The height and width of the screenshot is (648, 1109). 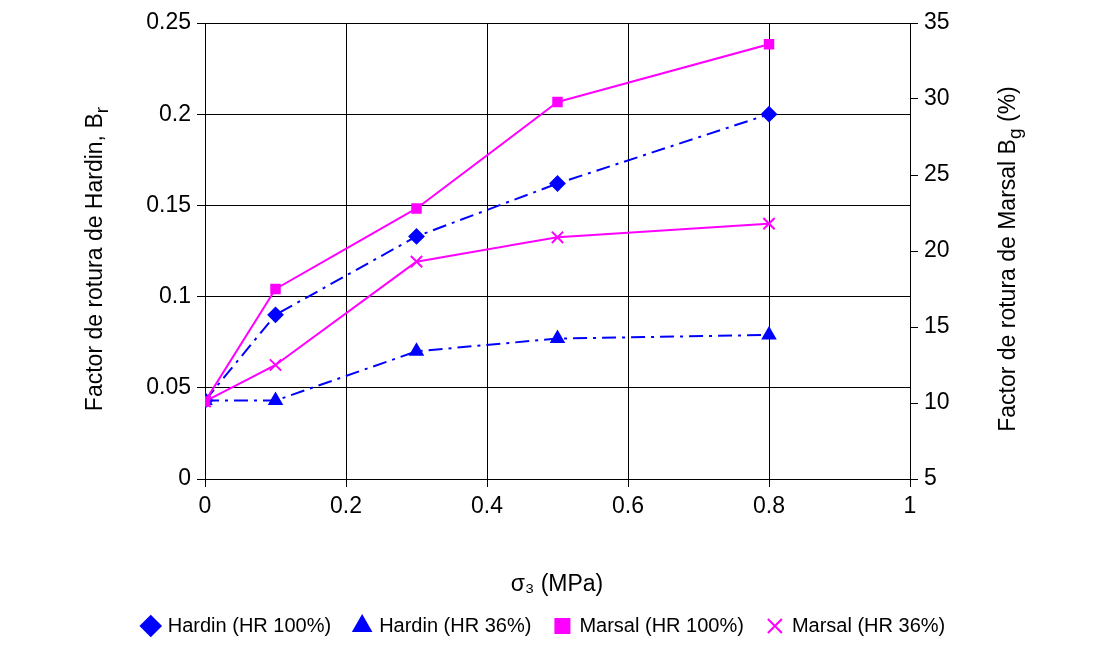 I want to click on x-tick-label: 0.6, so click(x=628, y=505).